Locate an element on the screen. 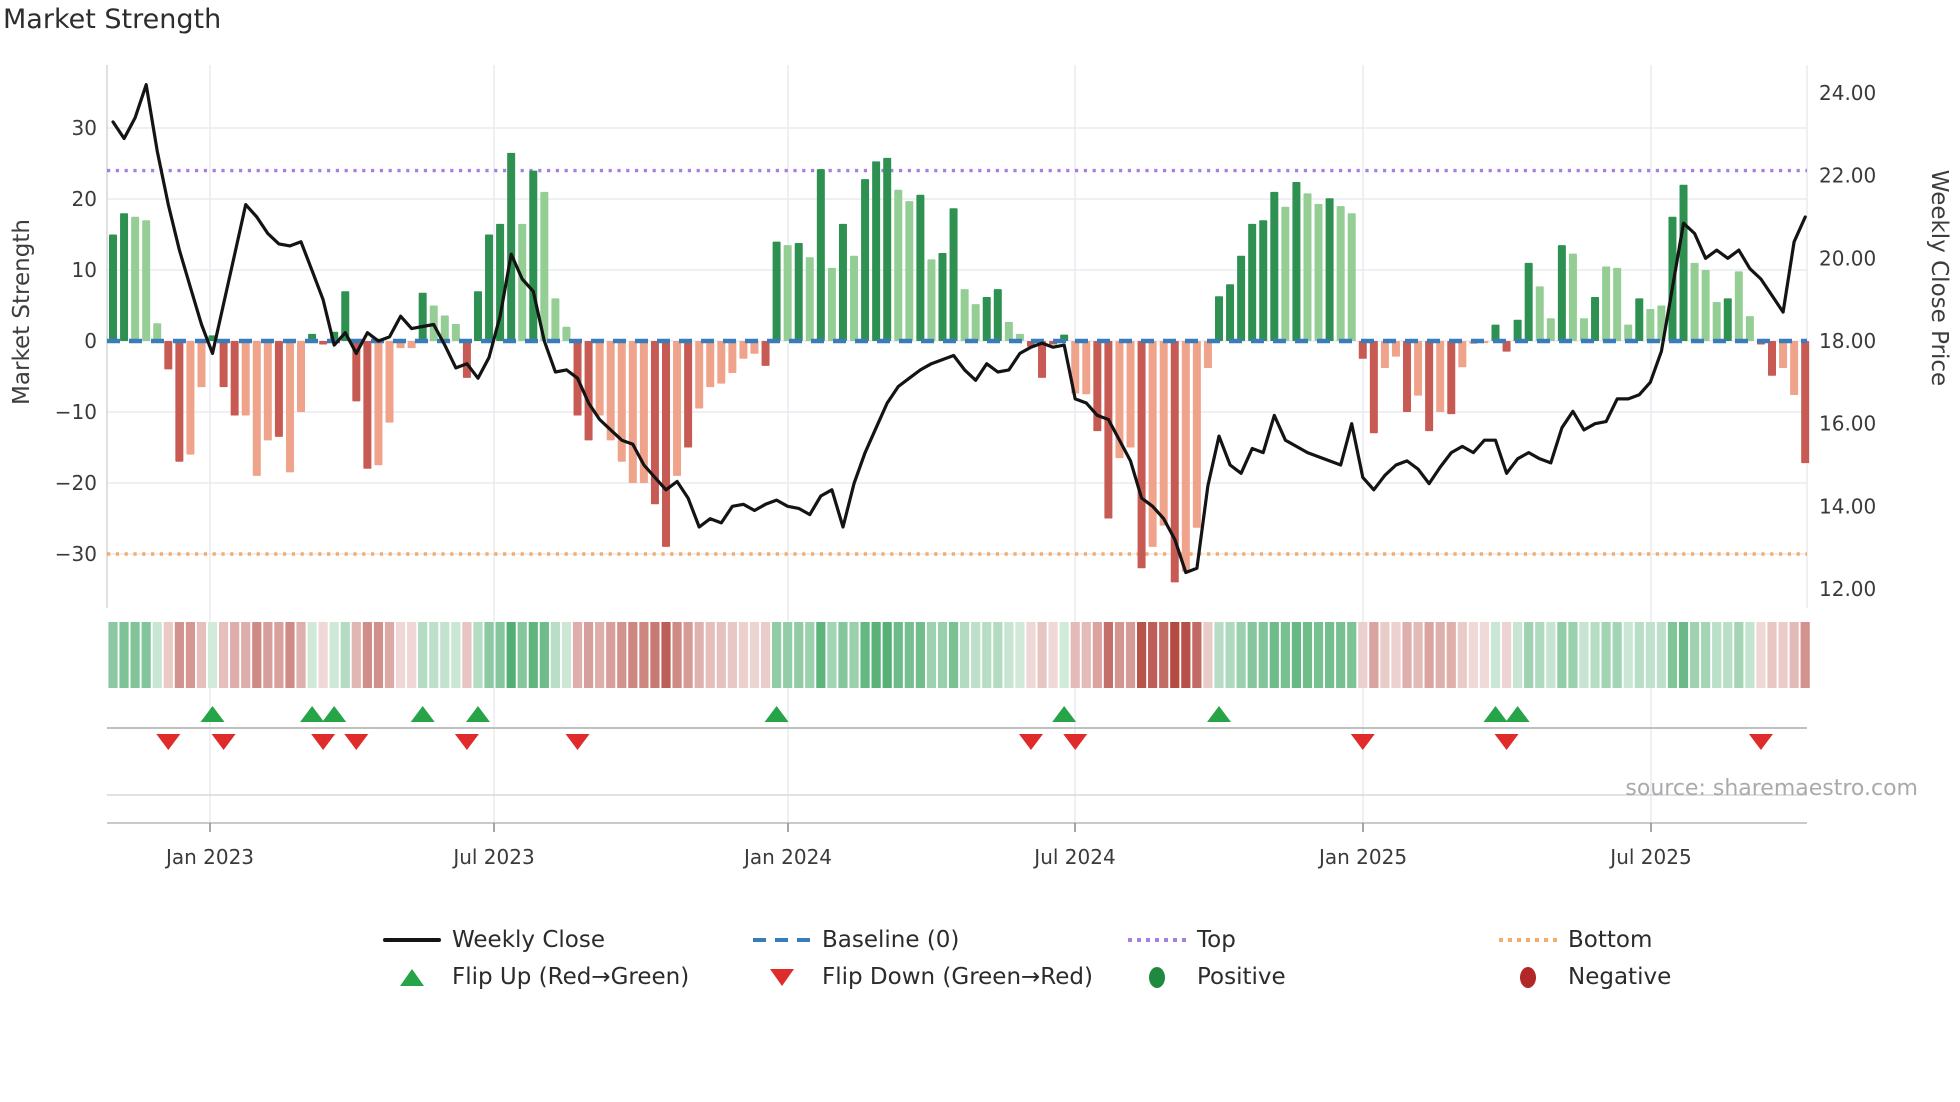 The height and width of the screenshot is (1102, 1960). legend-label: Negative is located at coordinates (1620, 977).